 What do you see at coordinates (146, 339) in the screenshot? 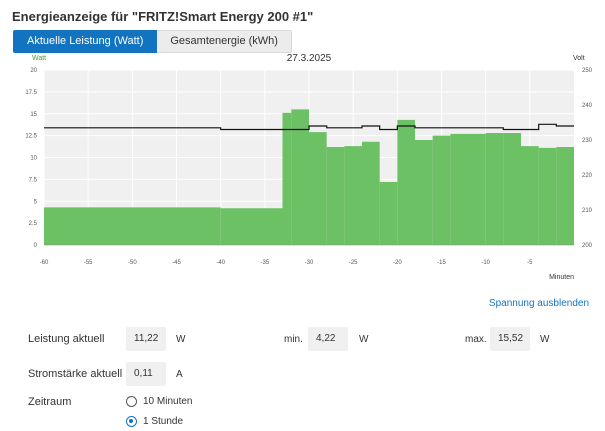
I see `power-value: 11,22` at bounding box center [146, 339].